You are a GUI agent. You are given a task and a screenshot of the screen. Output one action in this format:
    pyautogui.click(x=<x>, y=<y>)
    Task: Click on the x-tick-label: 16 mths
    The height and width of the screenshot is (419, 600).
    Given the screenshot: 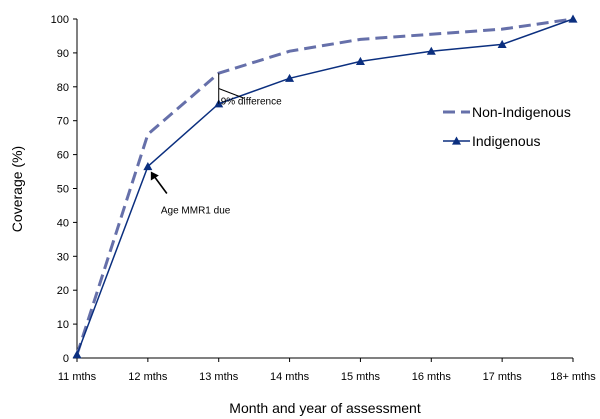 What is the action you would take?
    pyautogui.click(x=432, y=377)
    